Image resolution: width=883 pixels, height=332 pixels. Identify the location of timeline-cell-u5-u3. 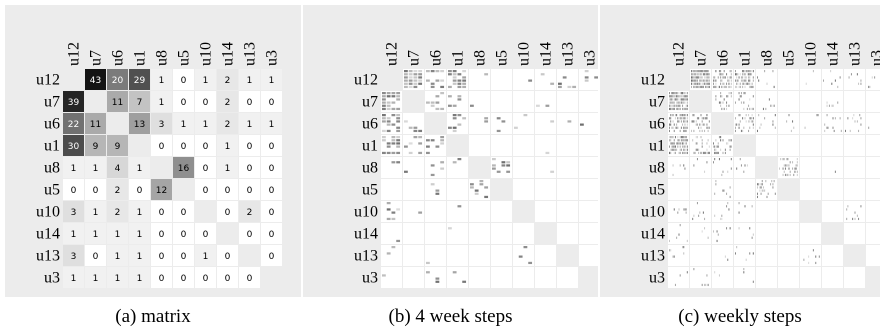
(588, 189).